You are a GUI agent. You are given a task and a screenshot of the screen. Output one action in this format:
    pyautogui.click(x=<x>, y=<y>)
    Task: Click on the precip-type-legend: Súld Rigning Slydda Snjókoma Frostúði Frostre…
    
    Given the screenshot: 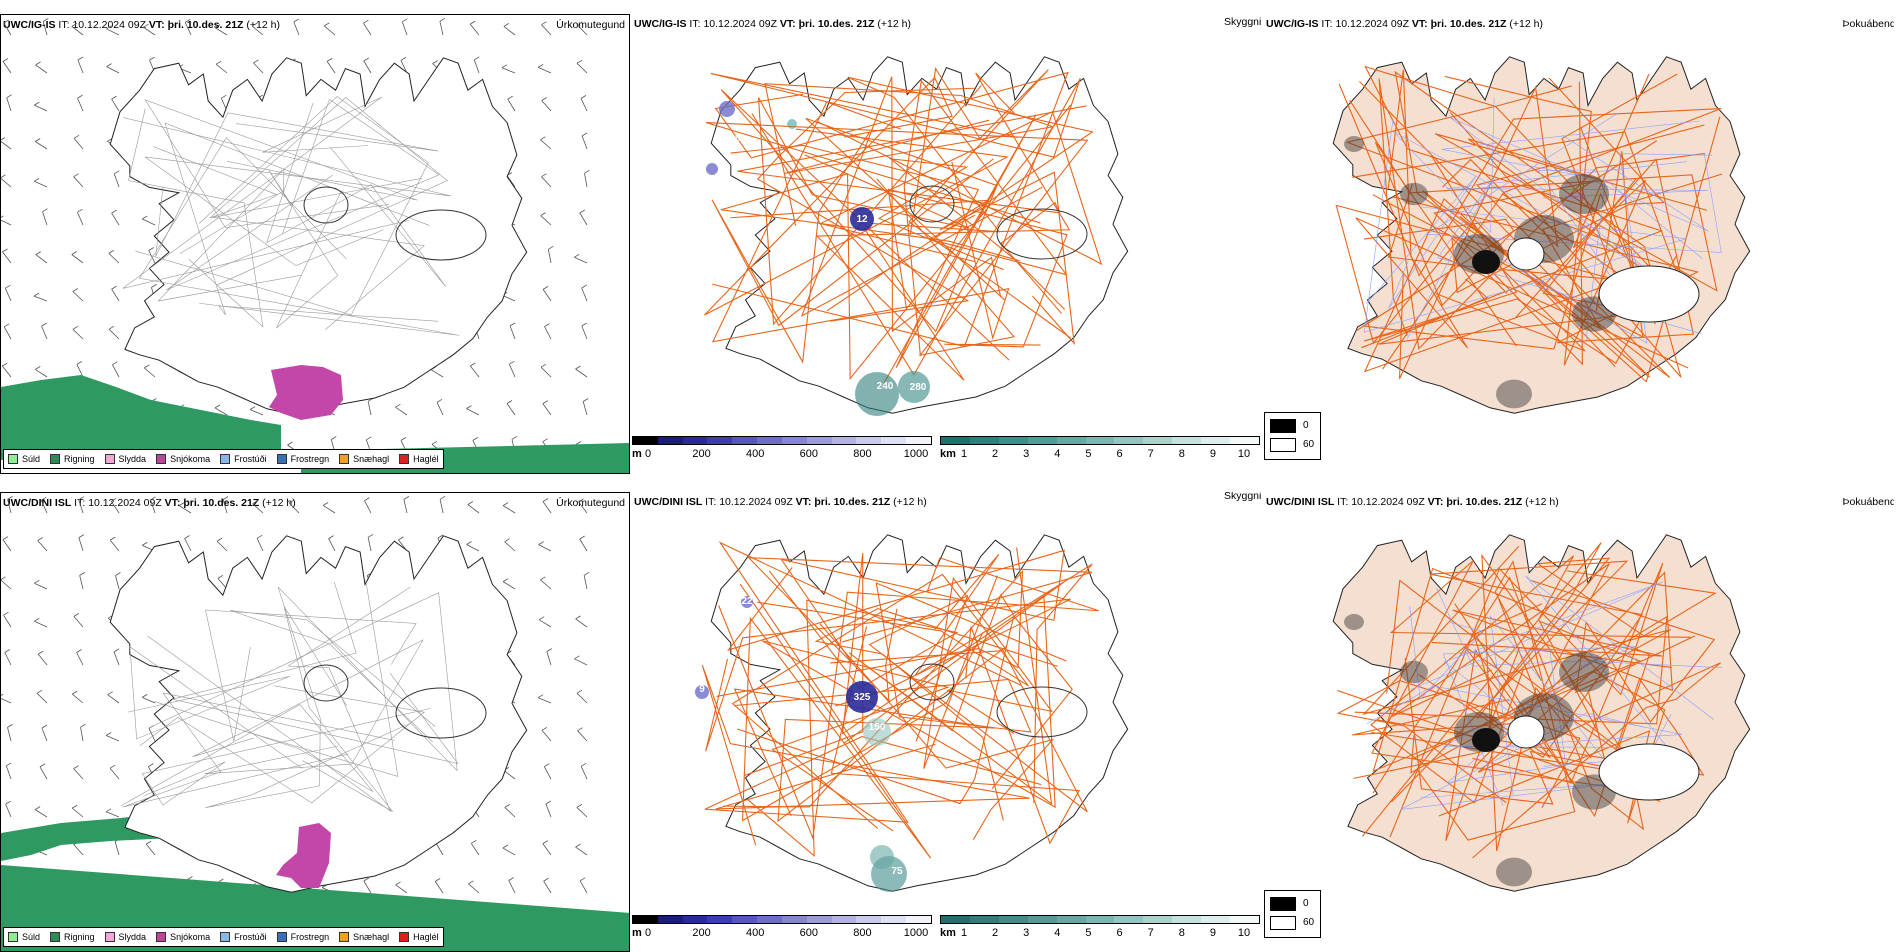 What is the action you would take?
    pyautogui.click(x=223, y=459)
    